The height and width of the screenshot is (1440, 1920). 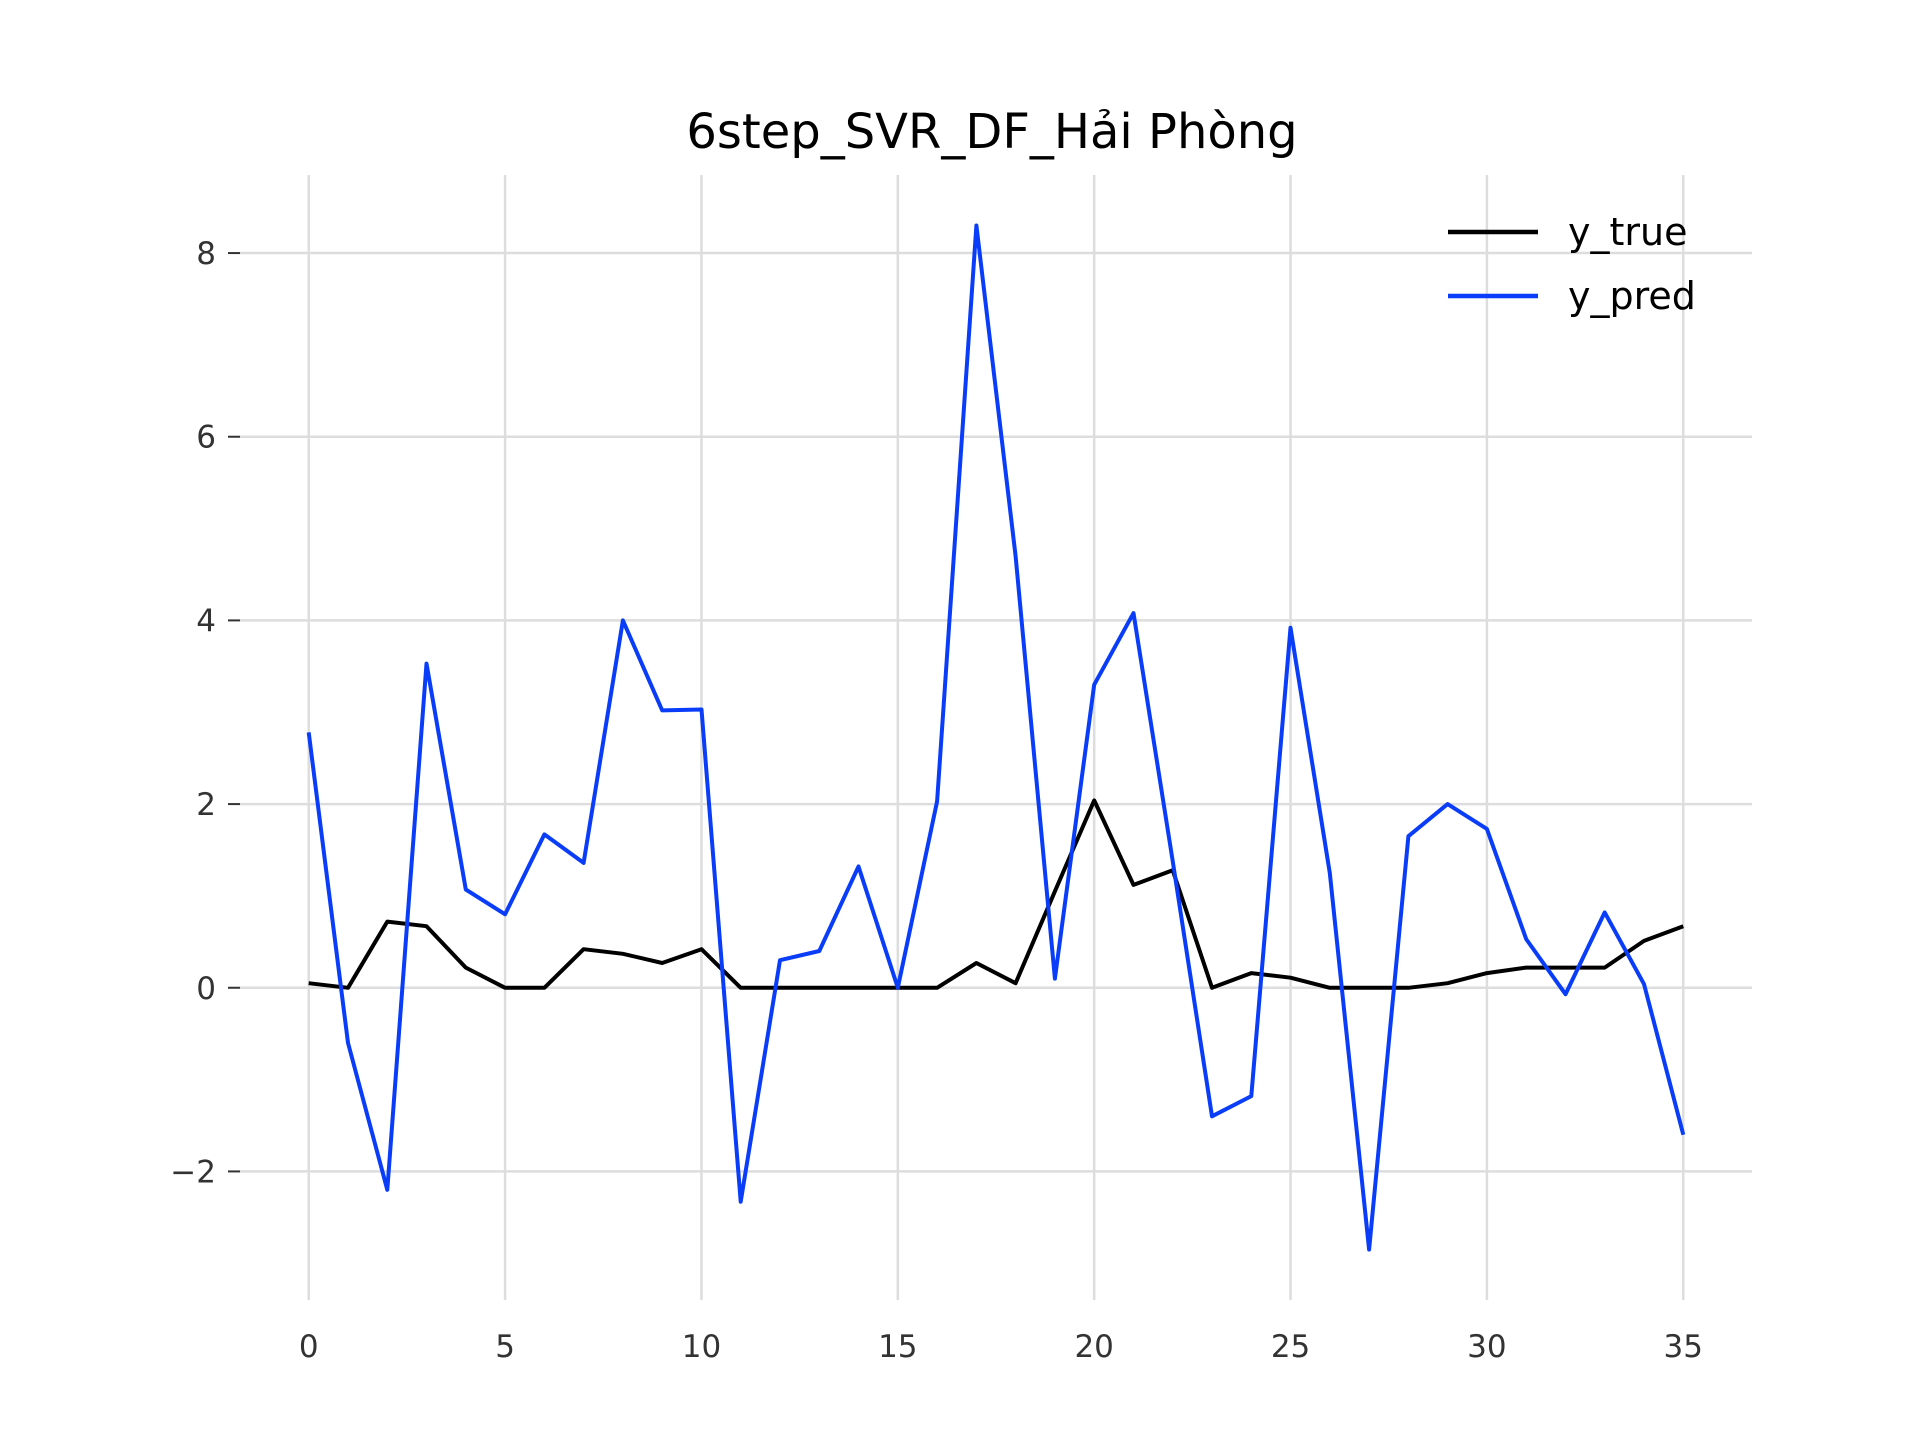 What do you see at coordinates (1290, 1347) in the screenshot?
I see `x-tick-label: 25` at bounding box center [1290, 1347].